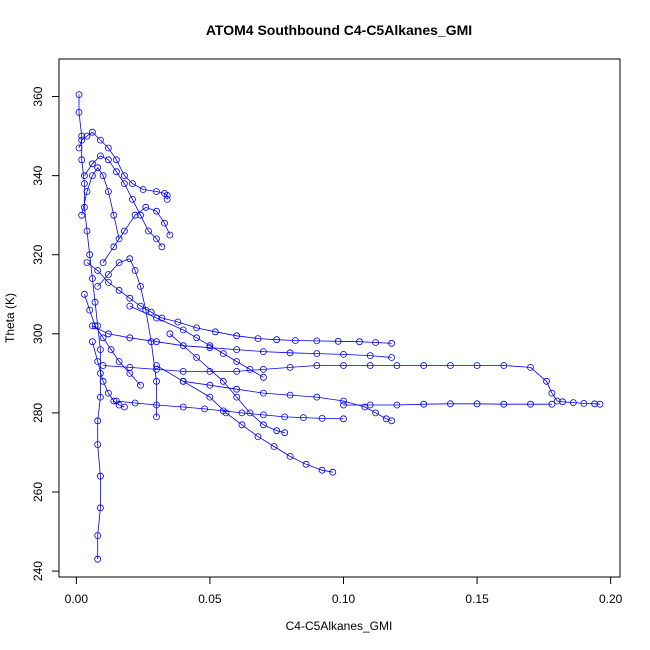 Image resolution: width=650 pixels, height=650 pixels. Describe the element at coordinates (344, 599) in the screenshot. I see `x-tick-label: 0.10` at that location.